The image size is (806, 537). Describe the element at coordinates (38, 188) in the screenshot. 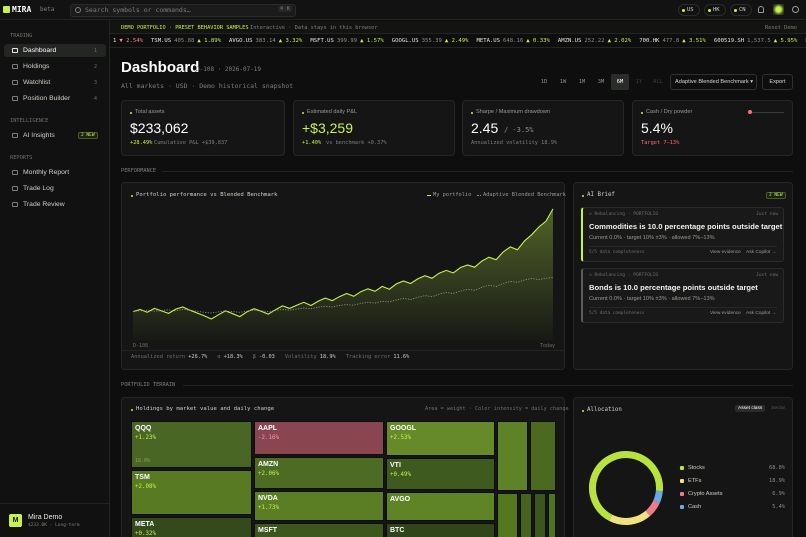

I see `nav-item: Trade Log` at that location.